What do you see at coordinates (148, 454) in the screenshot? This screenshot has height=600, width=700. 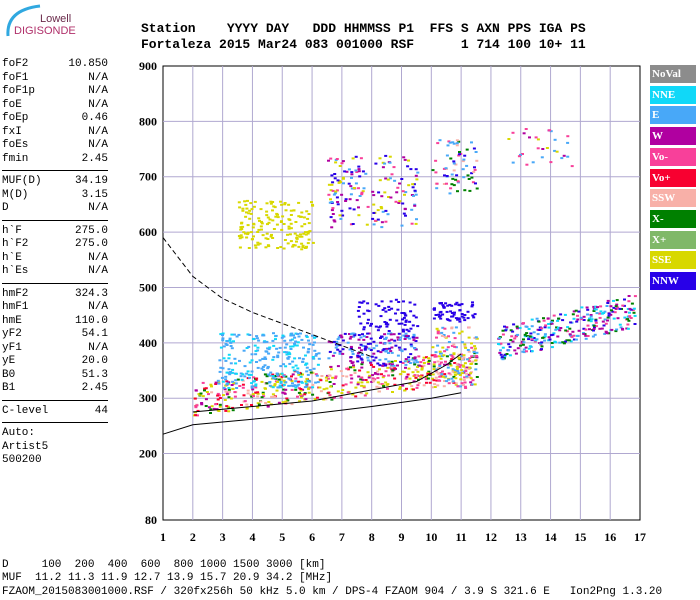 I see `y-tick-label: 200` at bounding box center [148, 454].